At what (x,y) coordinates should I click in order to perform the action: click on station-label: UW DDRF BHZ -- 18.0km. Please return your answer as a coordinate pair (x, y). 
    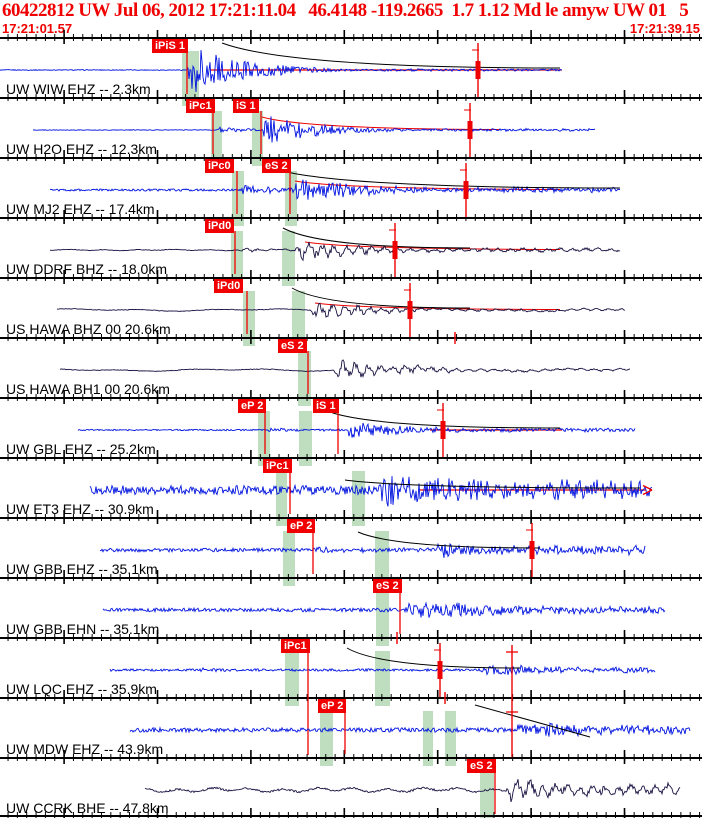
    Looking at the image, I should click on (86, 269).